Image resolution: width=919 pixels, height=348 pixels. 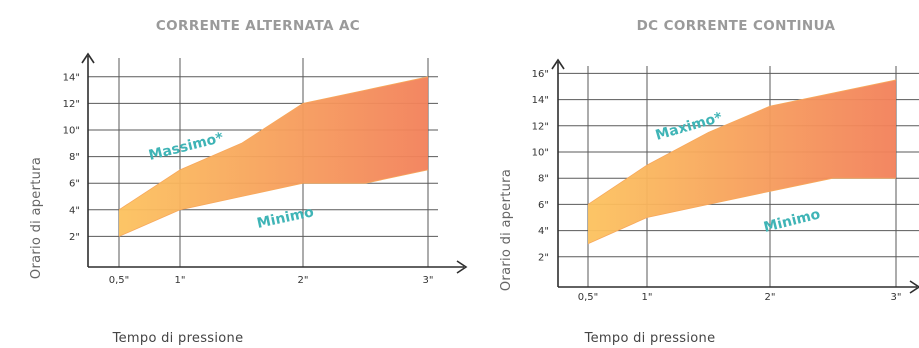 I want to click on chart-title: CORRENTE ALTERNATA AC, so click(x=258, y=26).